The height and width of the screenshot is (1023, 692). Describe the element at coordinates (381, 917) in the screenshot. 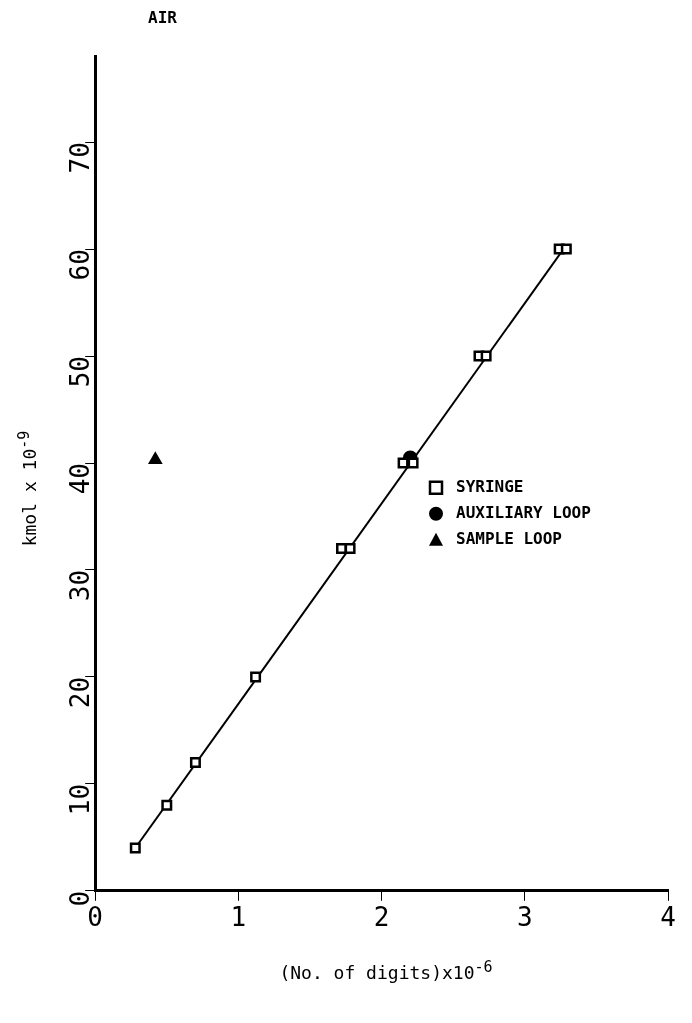

I see `x-tick-label: 2` at that location.